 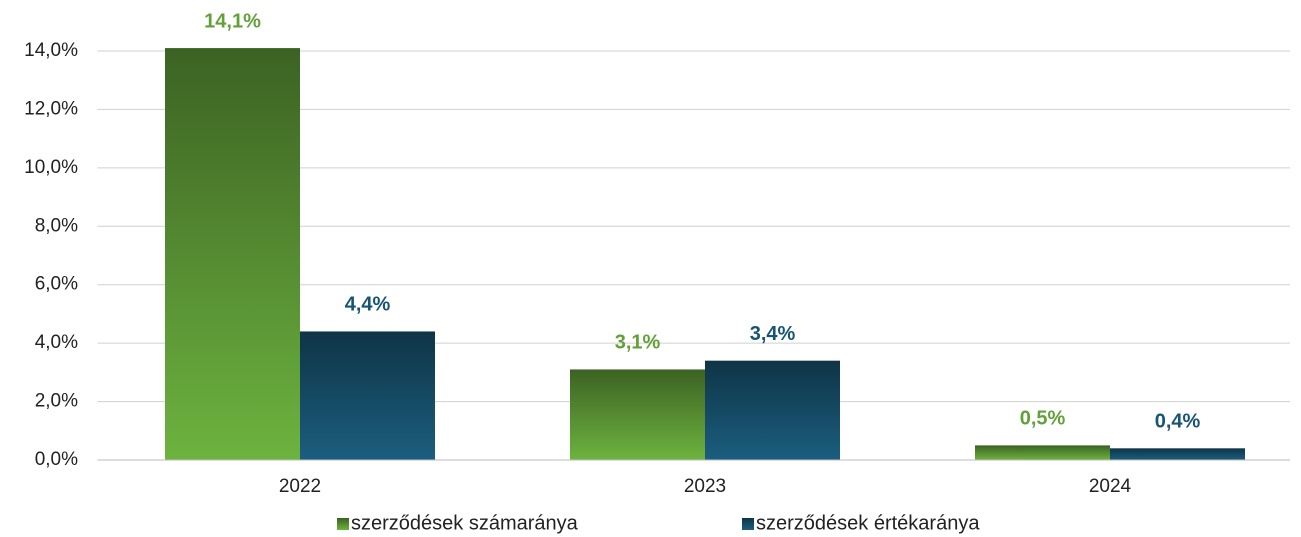 I want to click on x-tick-label: 2024, so click(x=1110, y=486).